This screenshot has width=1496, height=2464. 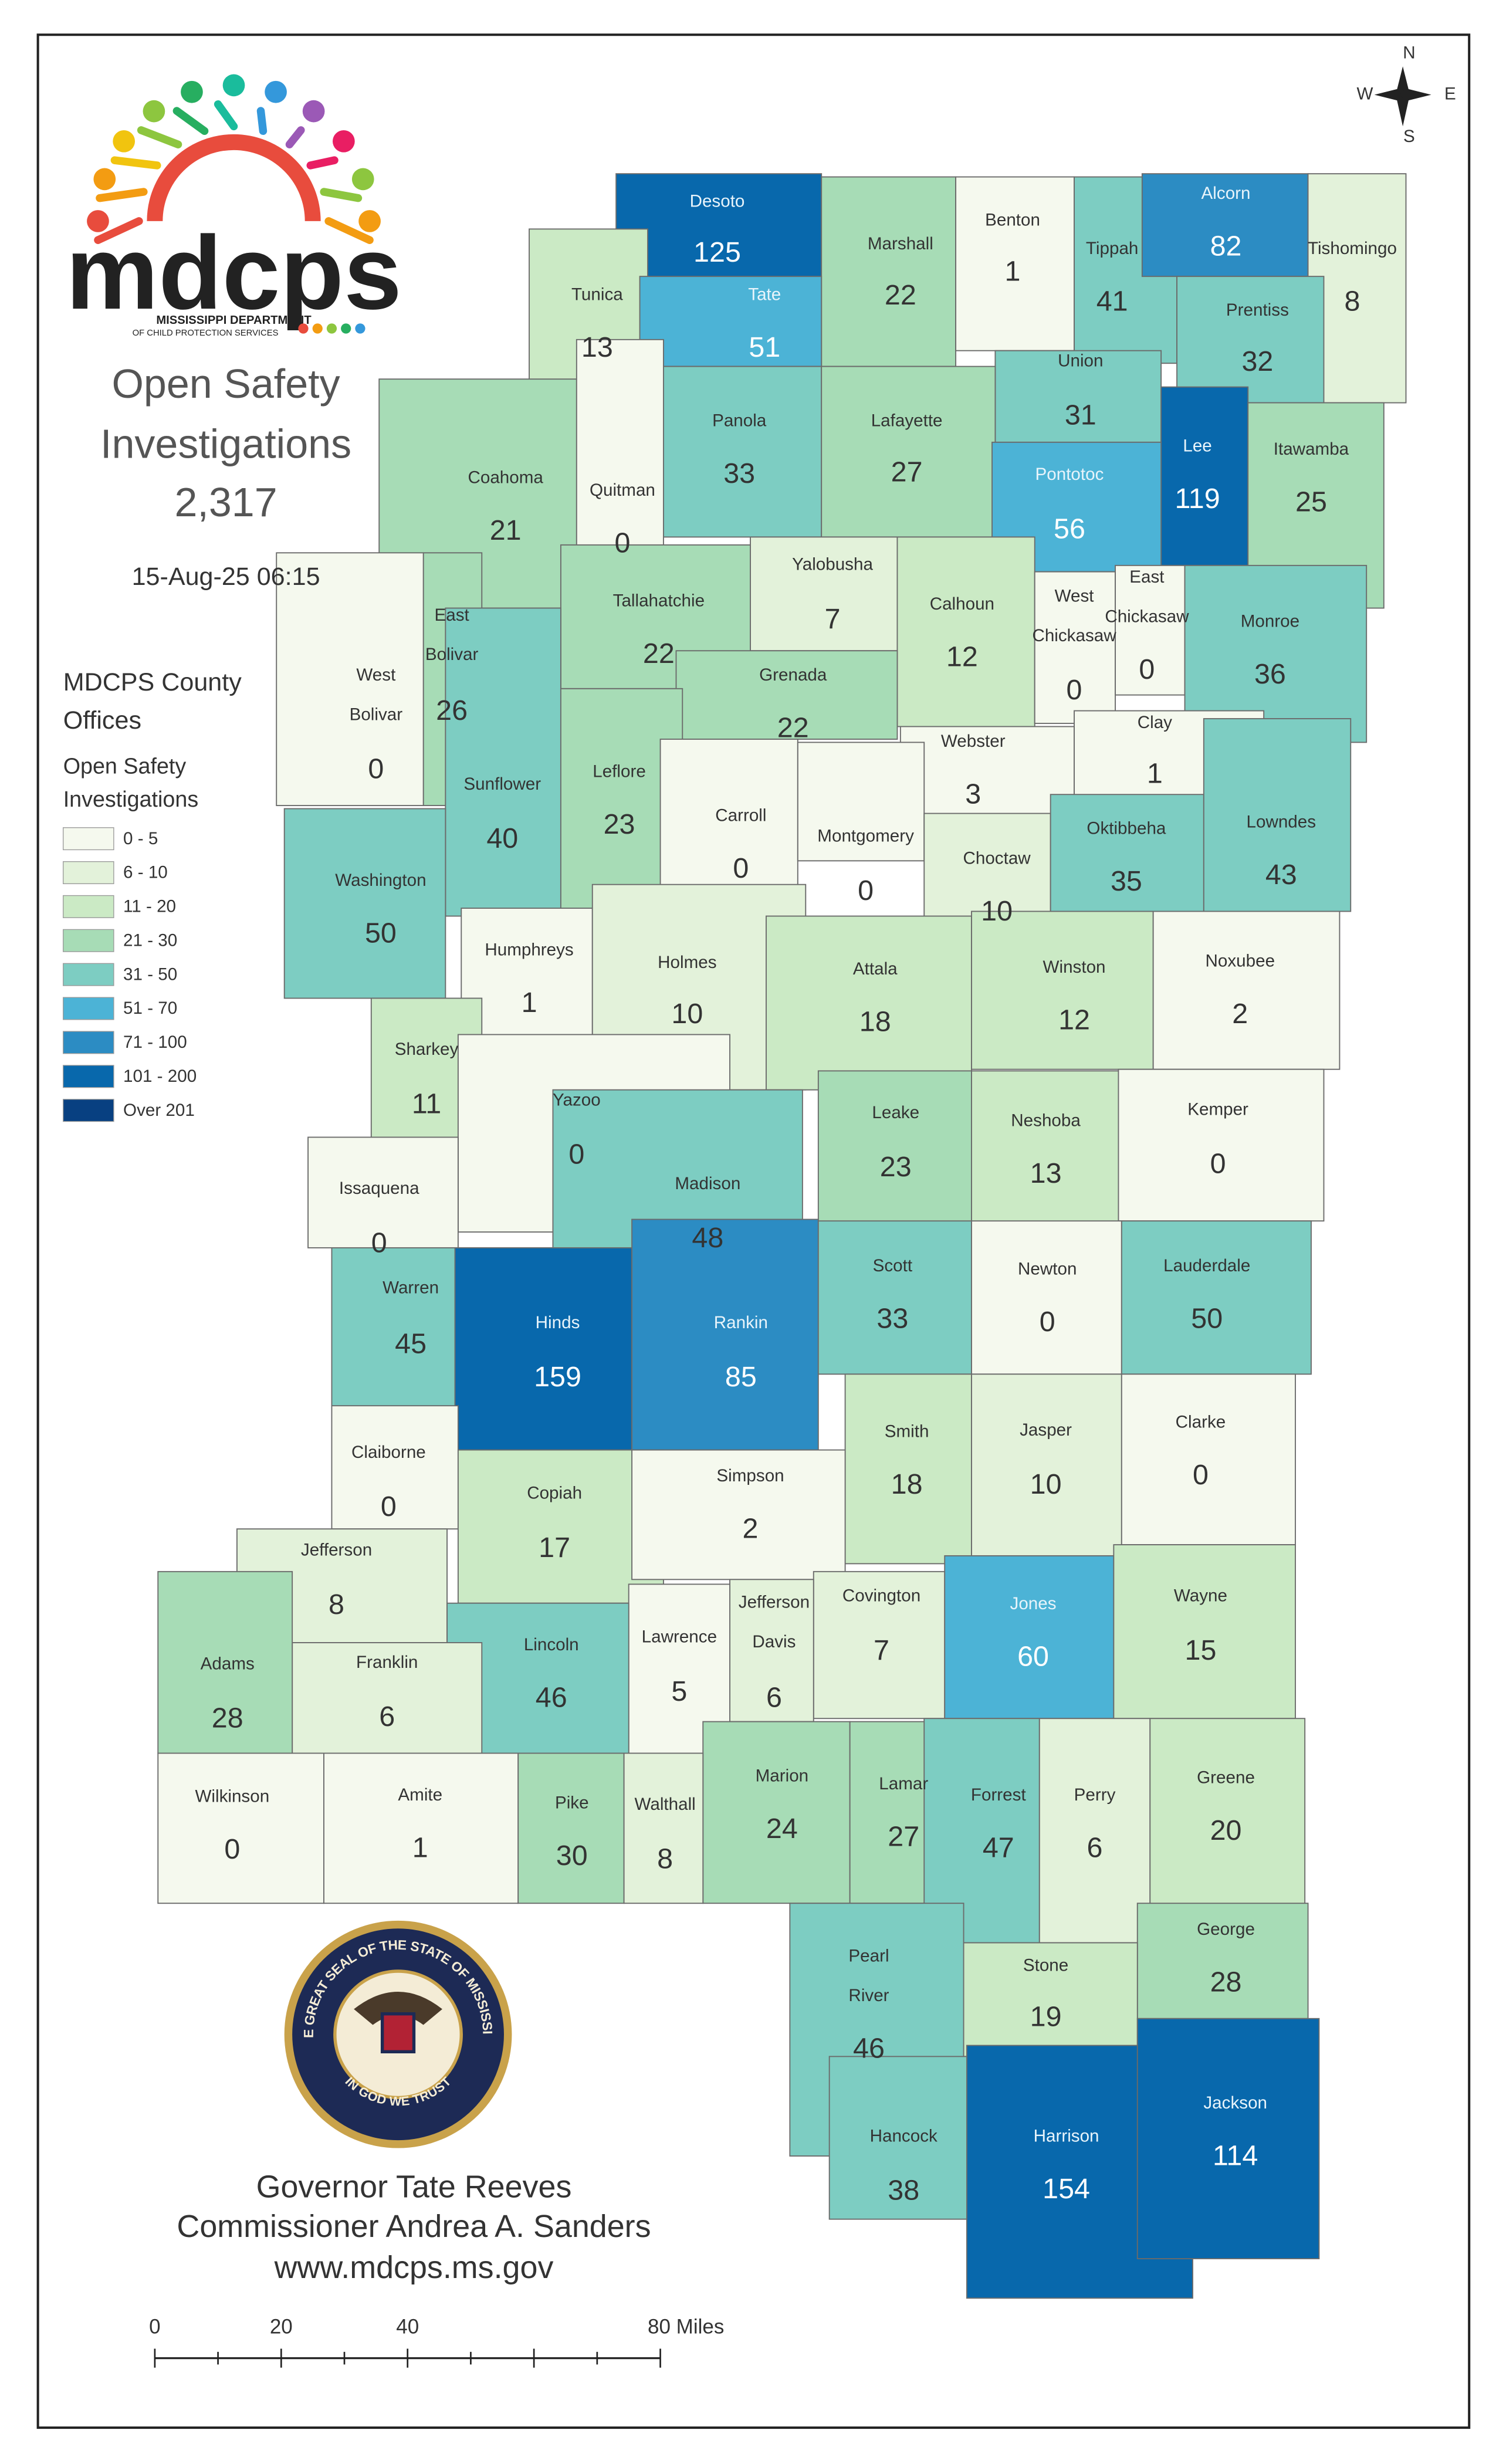 I want to click on legend-label: 6 - 10, so click(x=145, y=873).